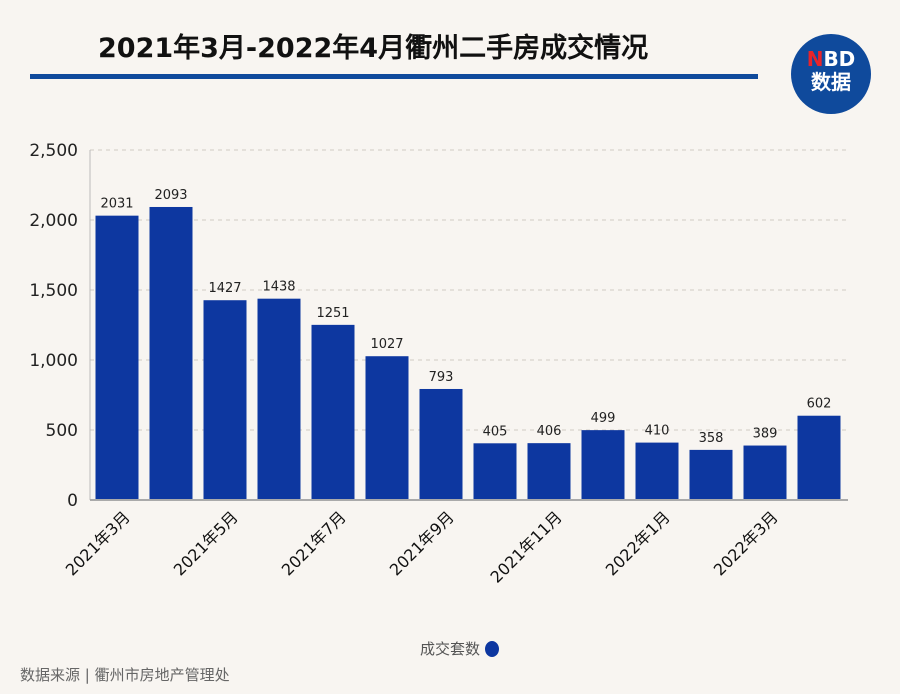 Image resolution: width=900 pixels, height=694 pixels. Describe the element at coordinates (422, 543) in the screenshot. I see `x-tick-label: 2021年9月` at that location.